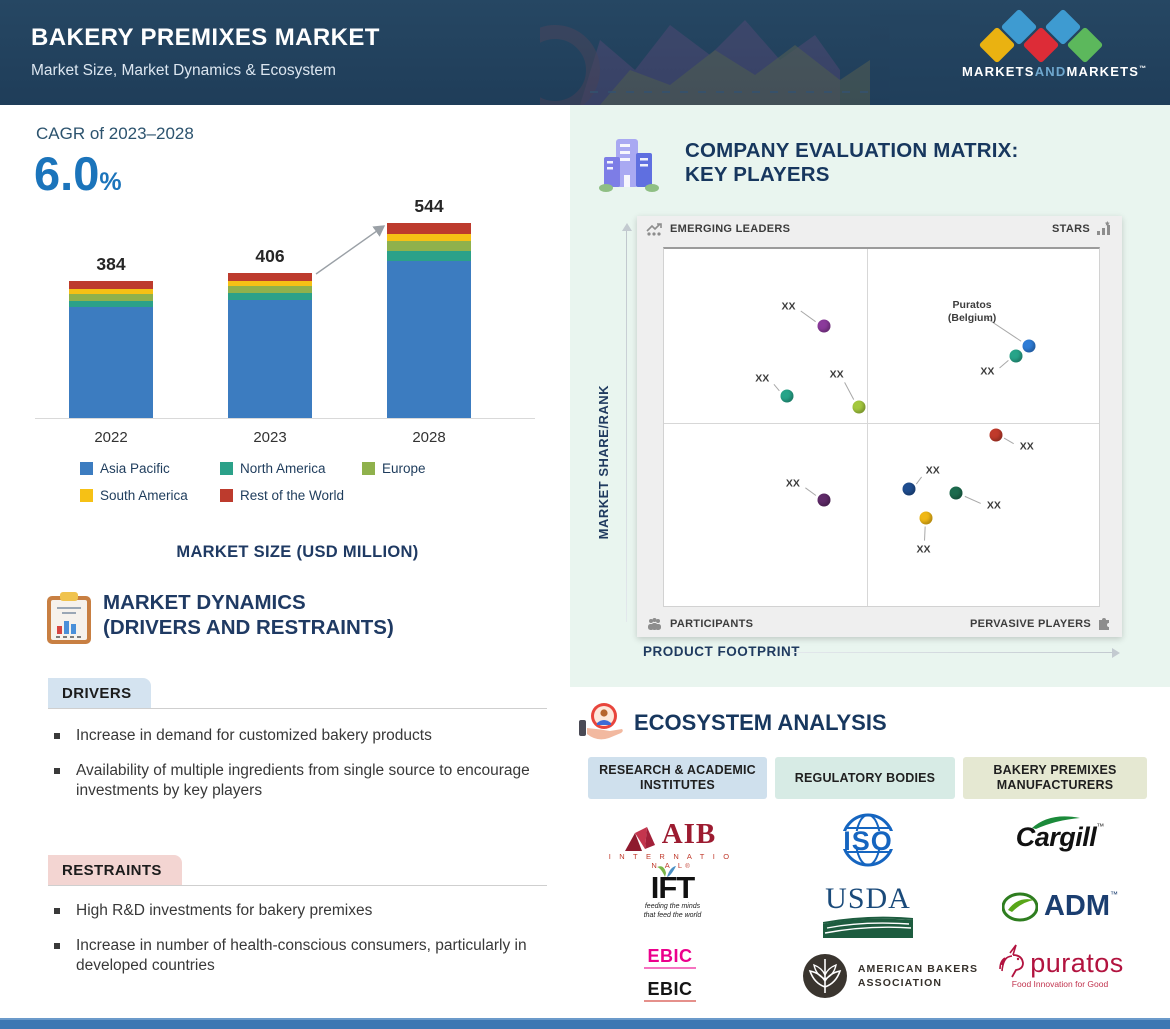  I want to click on adm-leaf-icon, so click(1019, 906).